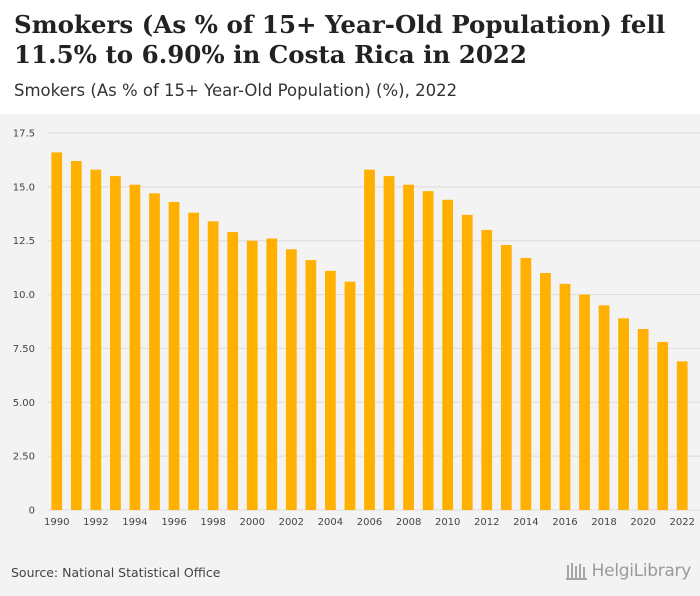  I want to click on logo-text: HelgiLibrary, so click(641, 571).